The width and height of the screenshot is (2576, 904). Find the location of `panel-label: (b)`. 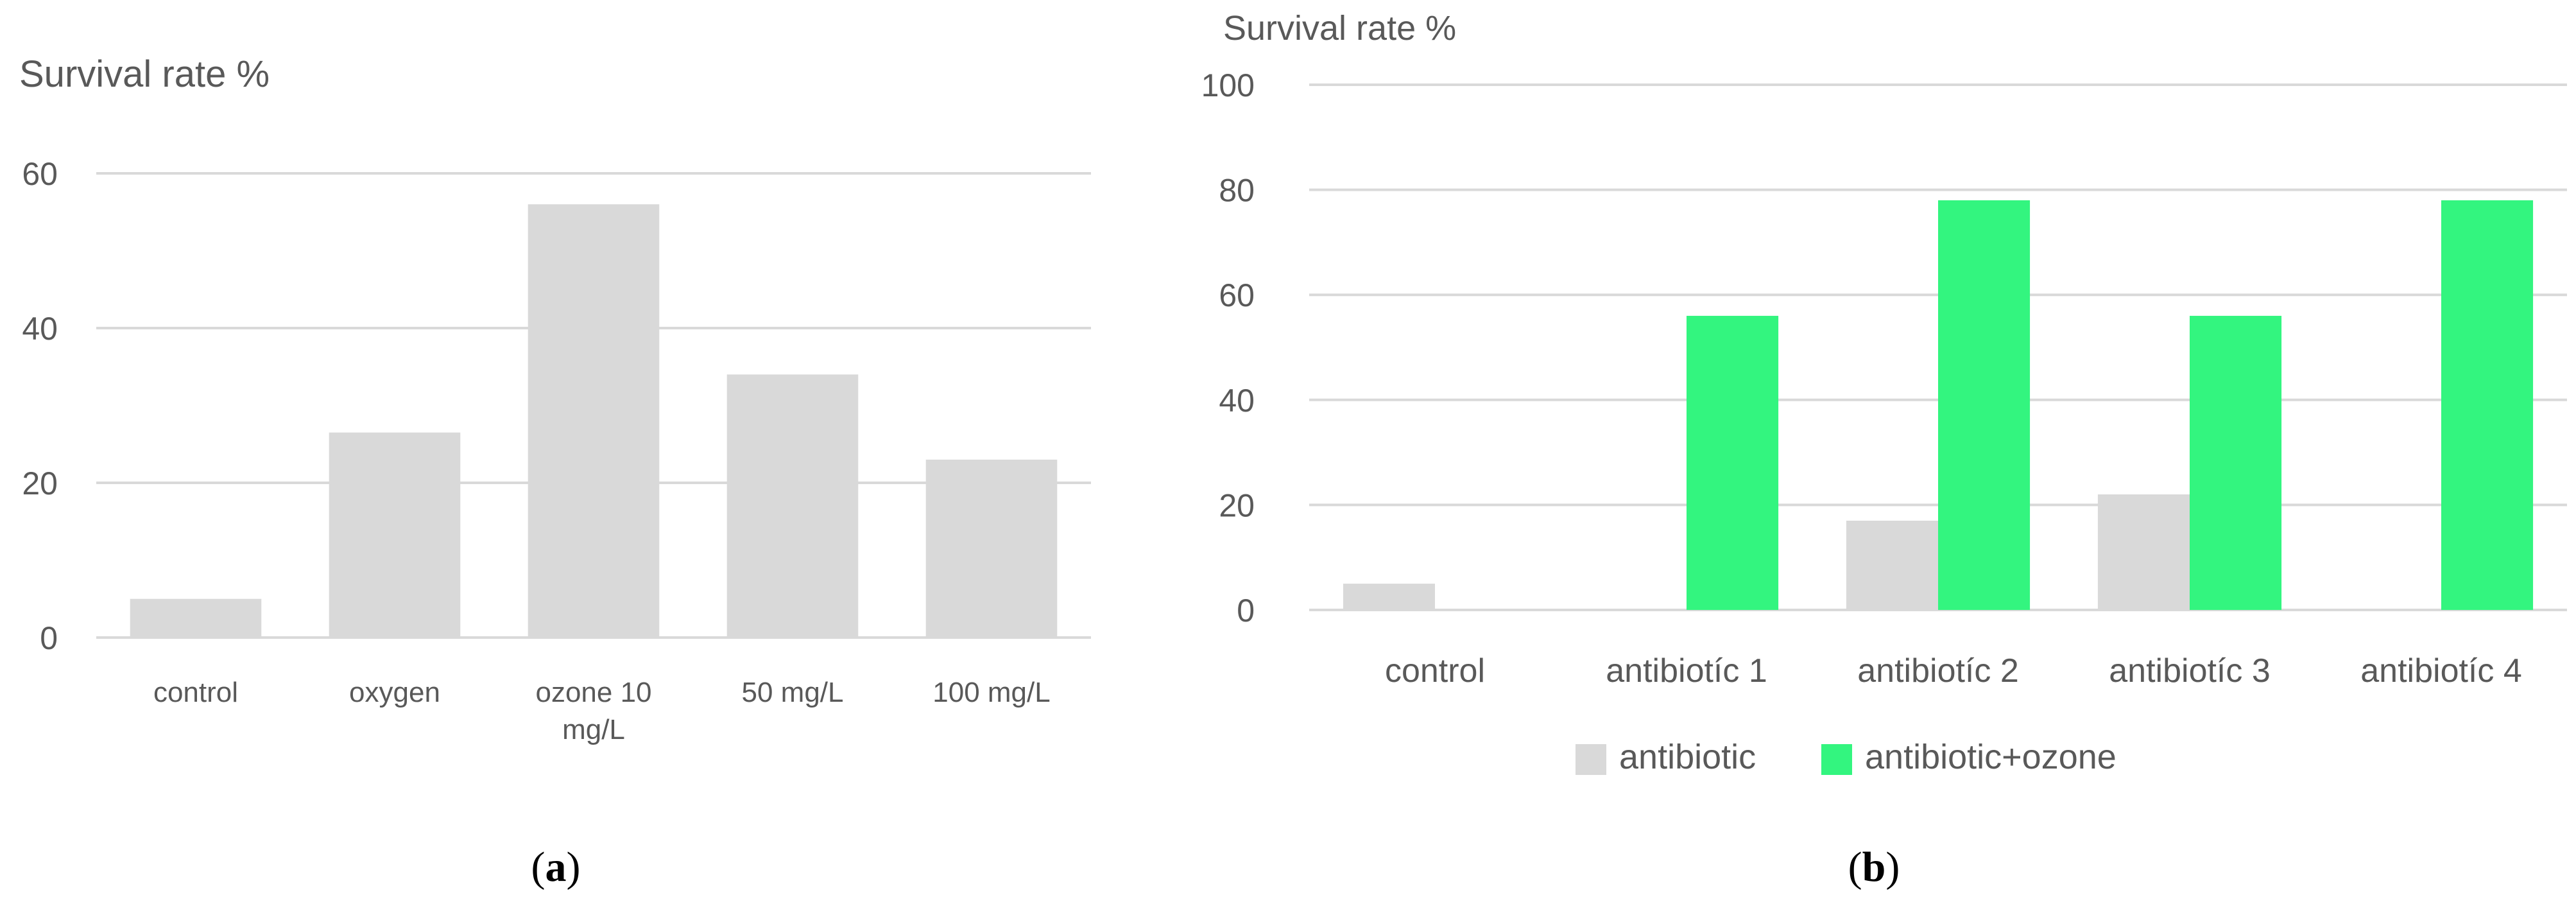

panel-label: (b) is located at coordinates (1874, 868).